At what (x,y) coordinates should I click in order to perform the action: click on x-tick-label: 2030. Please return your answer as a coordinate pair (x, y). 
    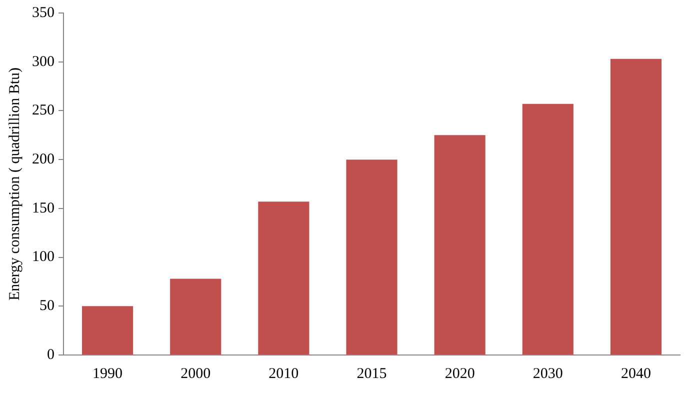
    Looking at the image, I should click on (547, 374).